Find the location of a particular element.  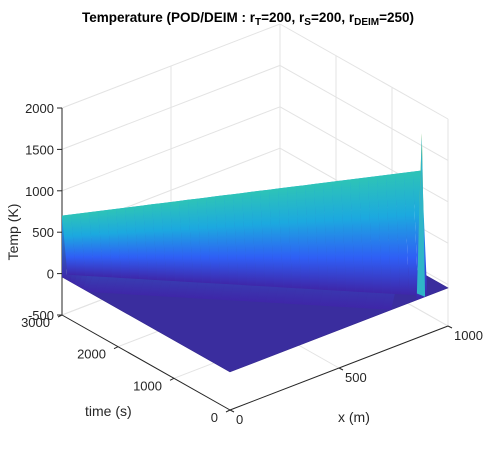

z-tick-label: 0 is located at coordinates (50, 274).